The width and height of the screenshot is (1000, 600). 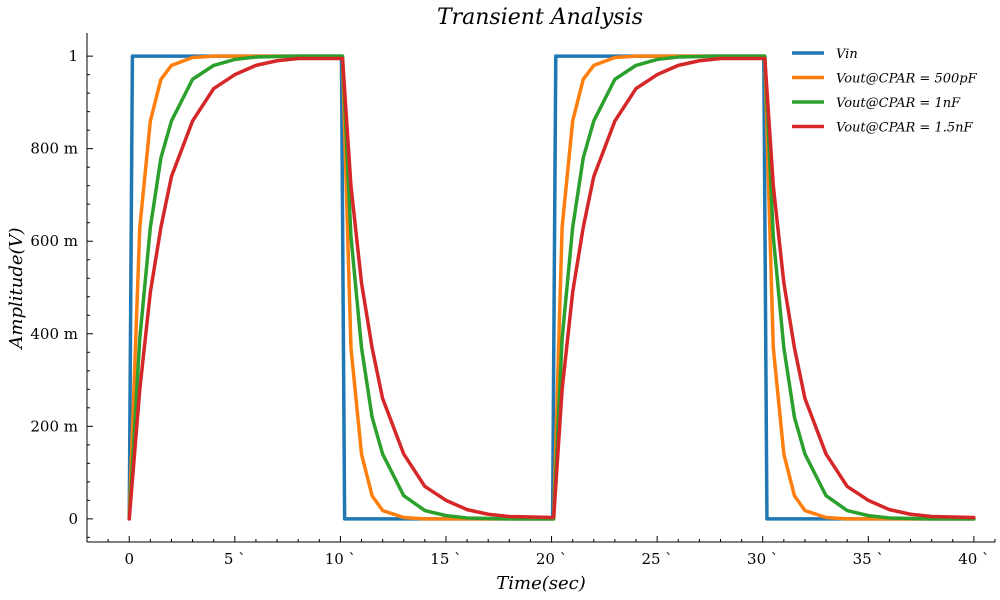 What do you see at coordinates (898, 103) in the screenshot?
I see `legend-label: Vout@CPAR = 1nF` at bounding box center [898, 103].